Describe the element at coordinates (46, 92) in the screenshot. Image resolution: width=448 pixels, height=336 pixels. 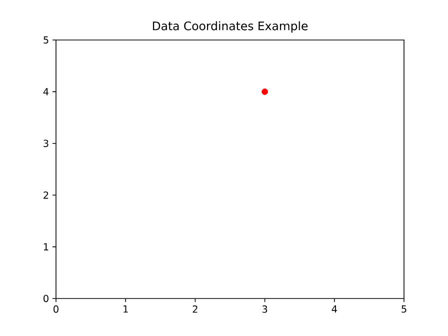
I see `y-tick-label: 4` at that location.